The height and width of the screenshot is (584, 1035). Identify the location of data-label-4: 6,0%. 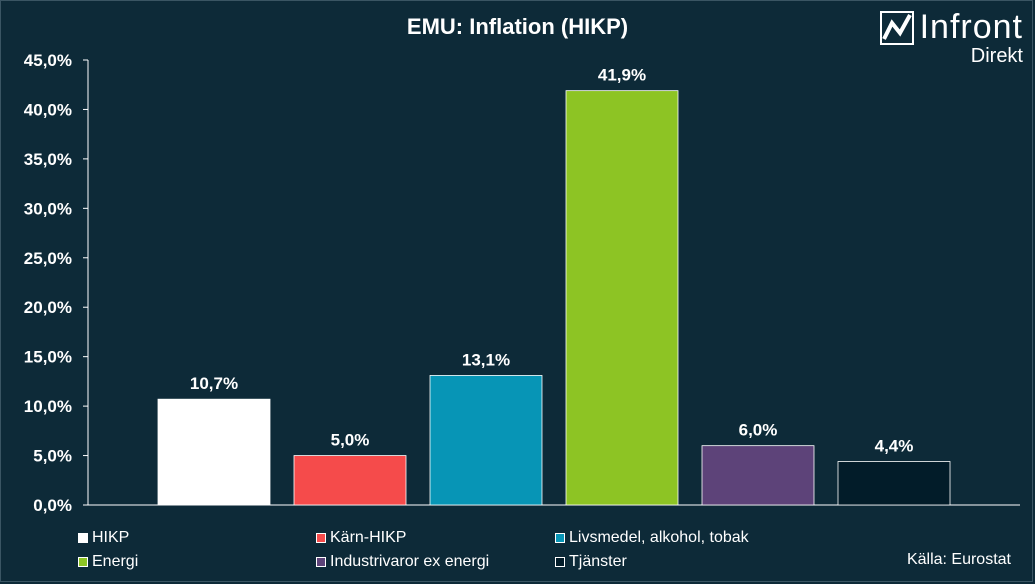
(758, 430).